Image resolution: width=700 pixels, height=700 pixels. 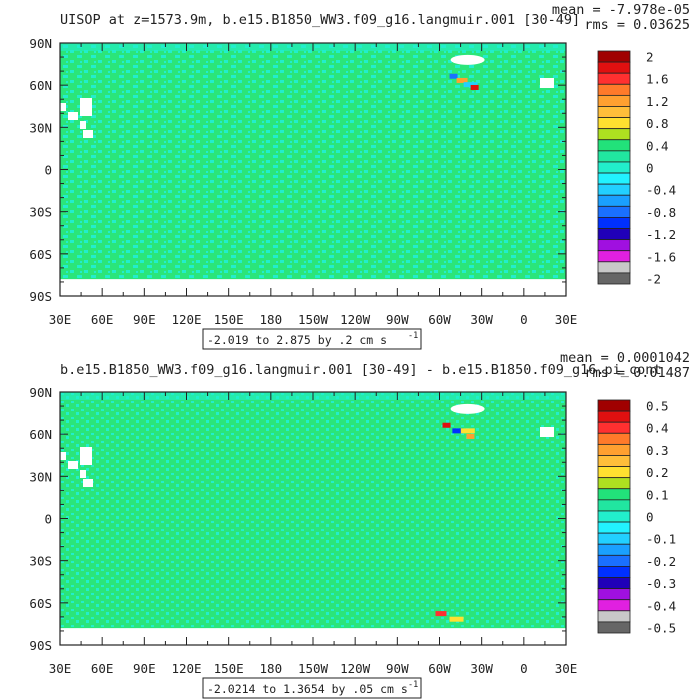 What do you see at coordinates (625, 358) in the screenshot?
I see `mean-stat: mean = 0.0001042` at bounding box center [625, 358].